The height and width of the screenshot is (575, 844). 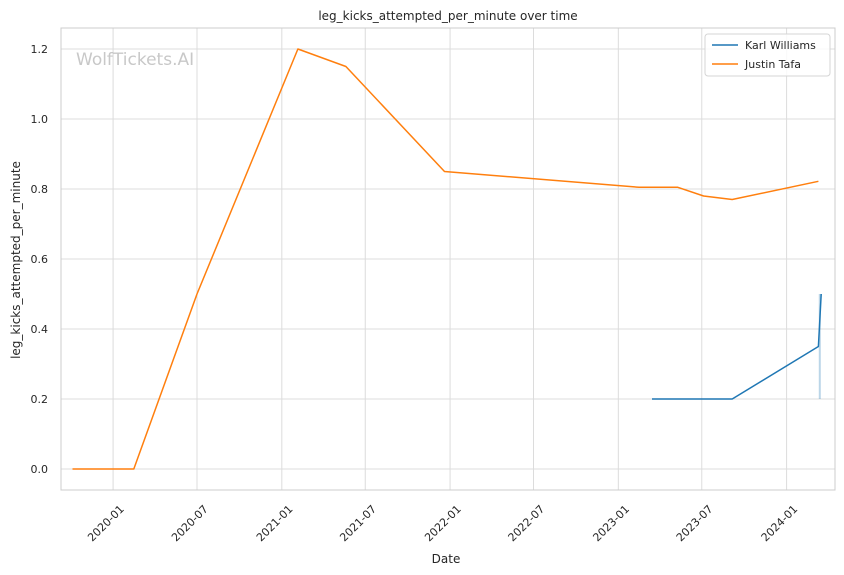 I want to click on x-tick-label: 2020-01, so click(x=106, y=524).